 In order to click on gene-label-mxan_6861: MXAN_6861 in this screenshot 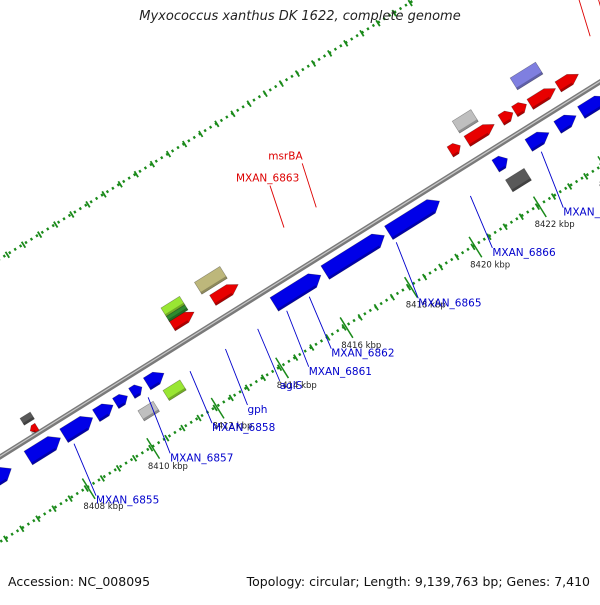, I will do `click(340, 372)`.